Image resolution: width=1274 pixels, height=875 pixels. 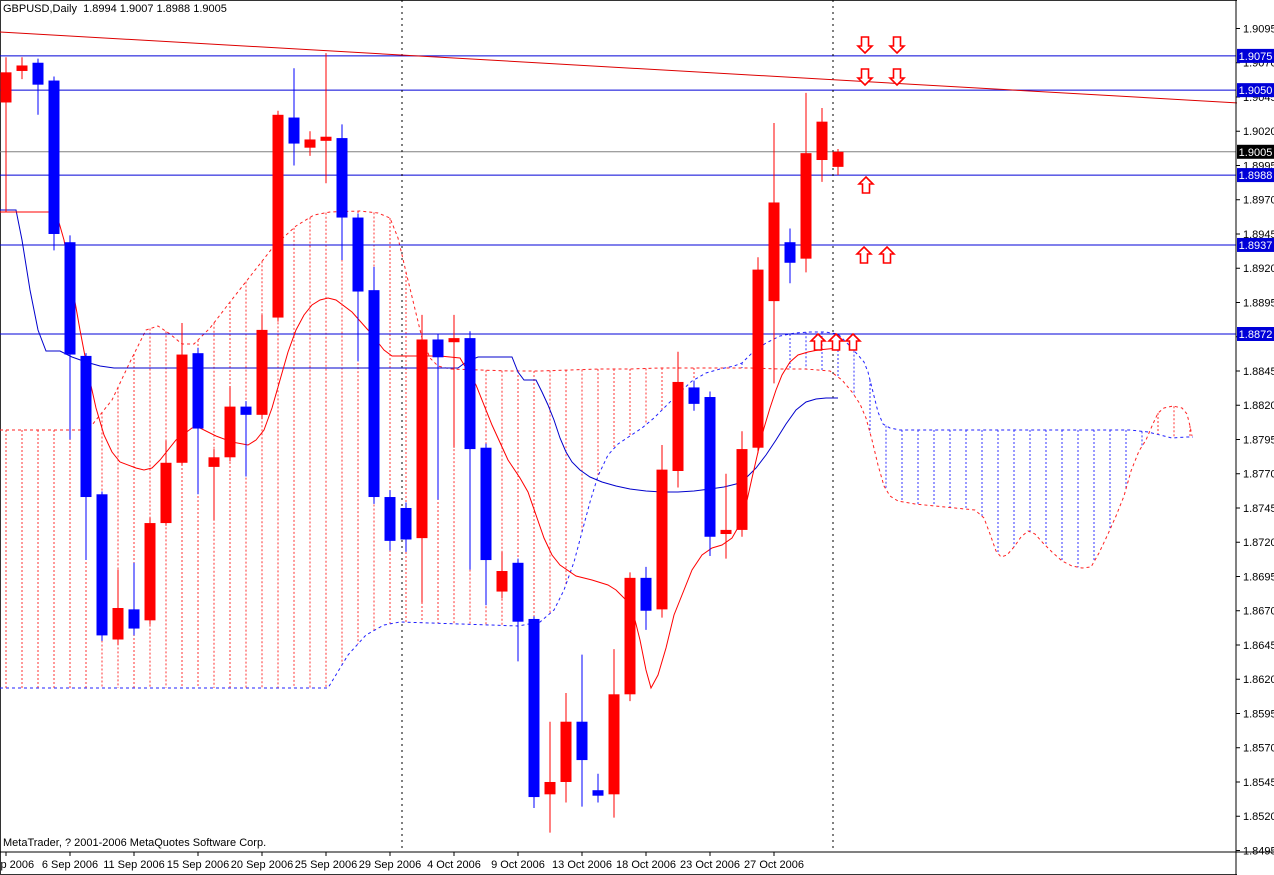 What do you see at coordinates (155, 9) in the screenshot?
I see `quote-ohlc-label: 1.8994 1.9007 1.8988 1.9005` at bounding box center [155, 9].